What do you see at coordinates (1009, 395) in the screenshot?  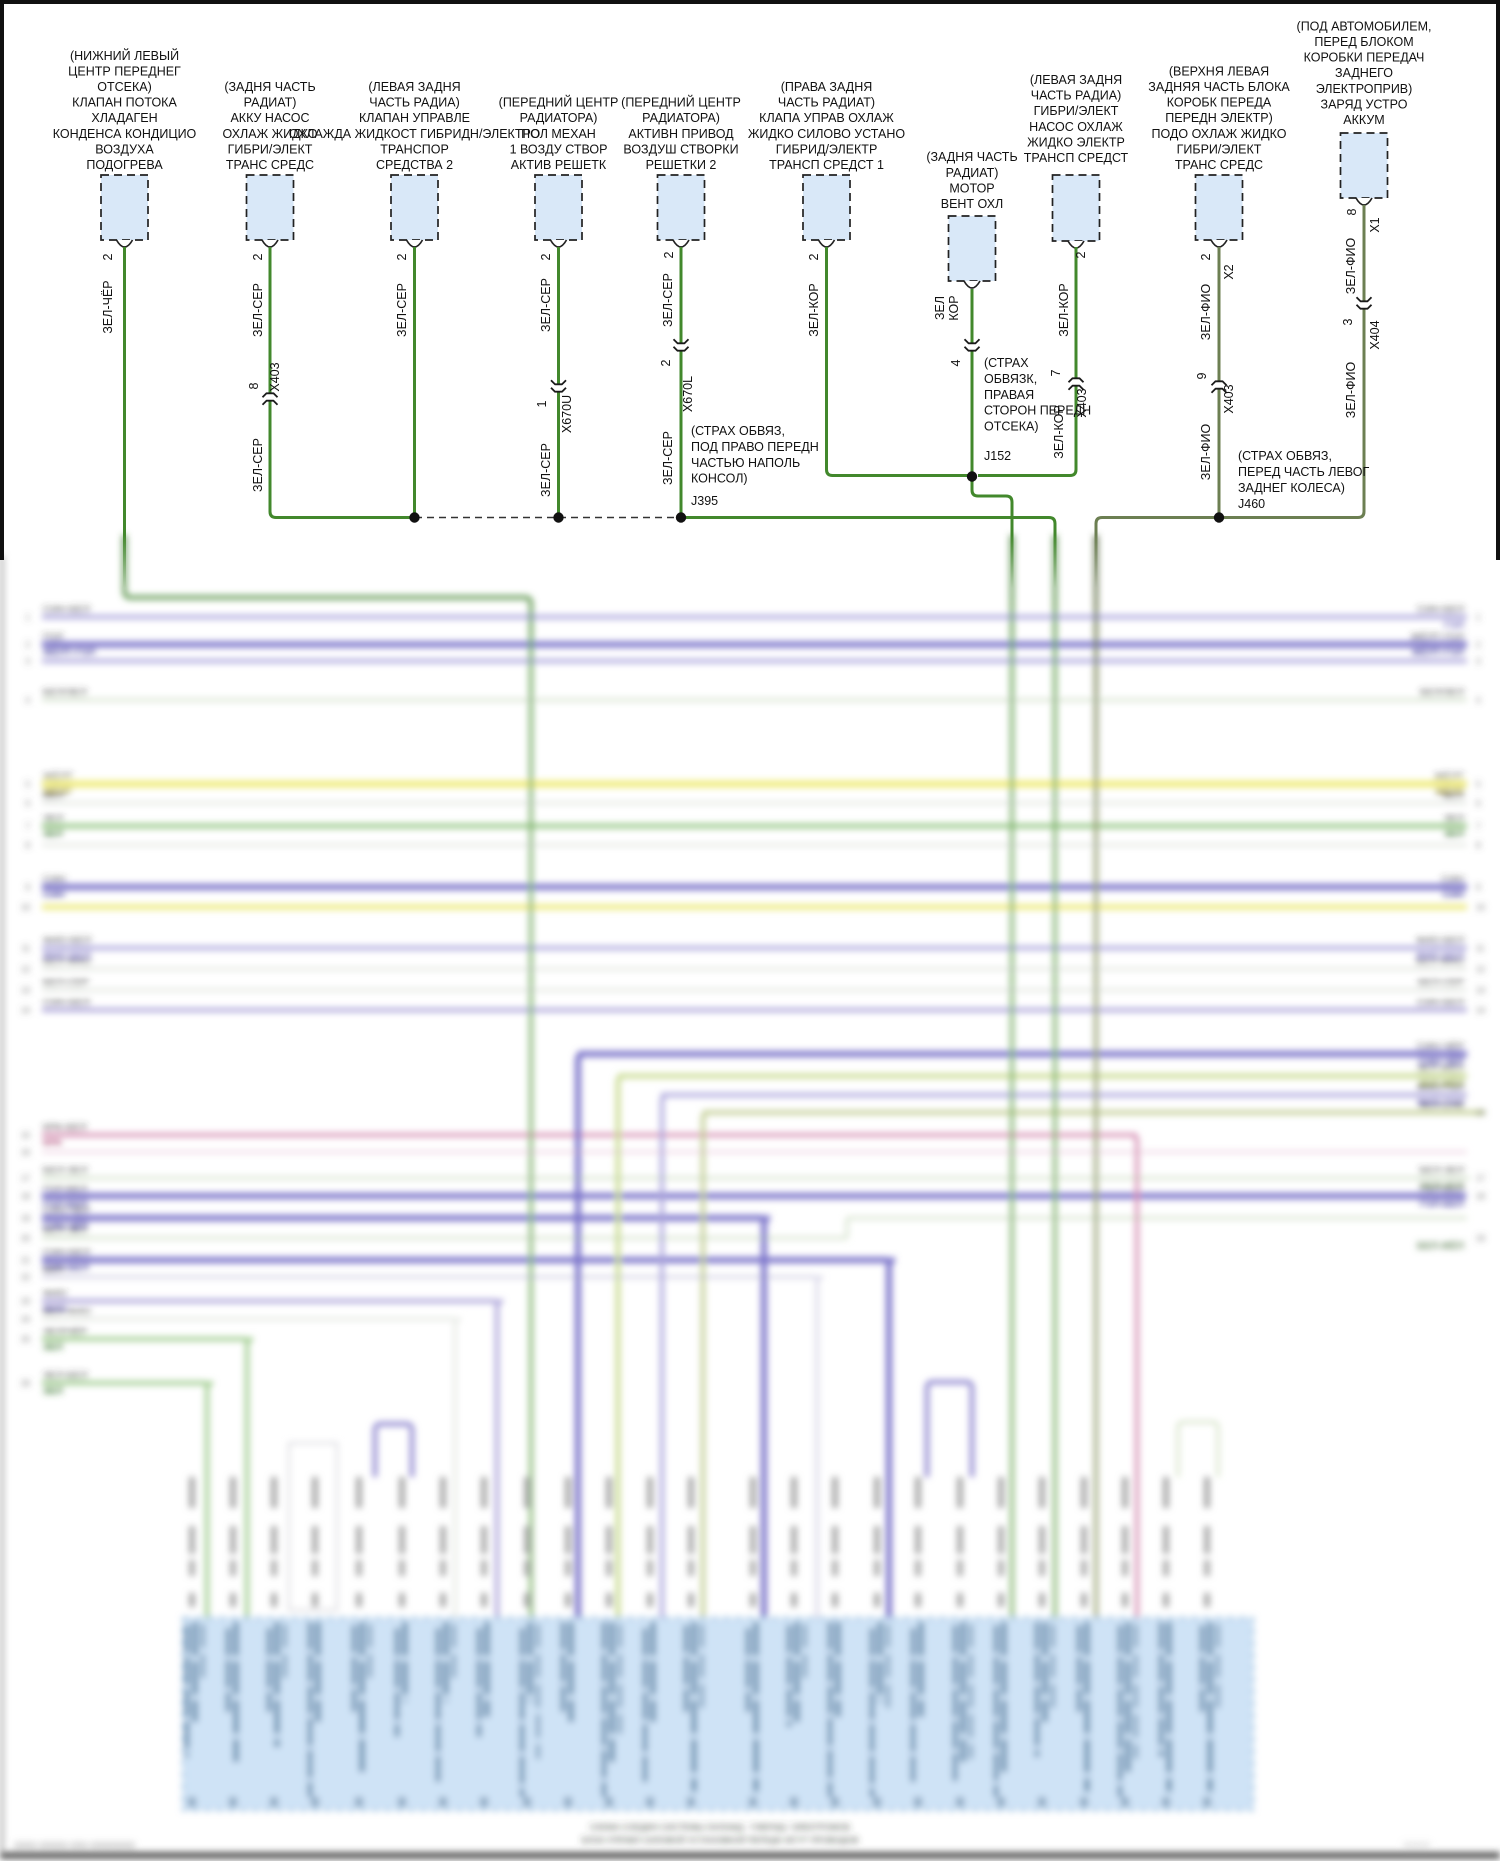 I see `svg-text: ПРАВАЯ` at bounding box center [1009, 395].